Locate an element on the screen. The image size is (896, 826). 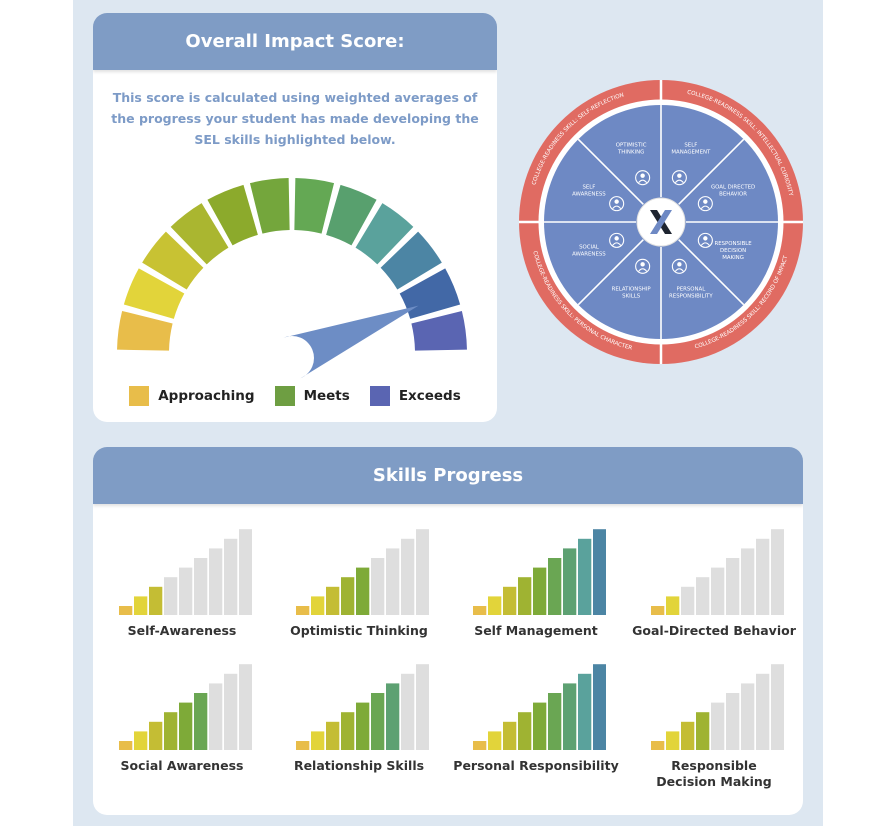
skill-item: Goal-Directed Behavior is located at coordinates (714, 583).